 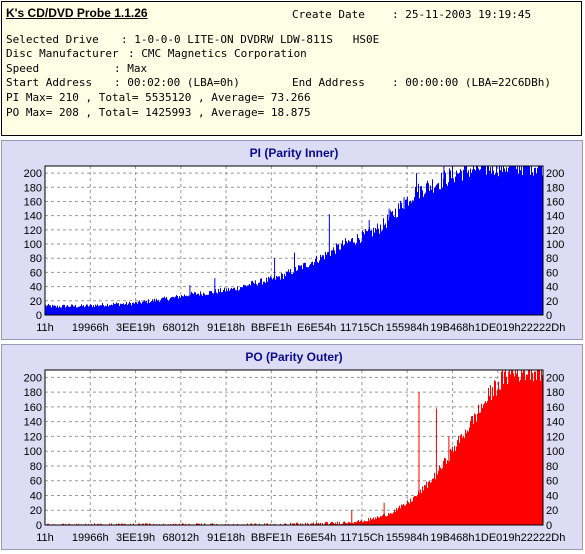 What do you see at coordinates (384, 514) in the screenshot?
I see `data-spike` at bounding box center [384, 514].